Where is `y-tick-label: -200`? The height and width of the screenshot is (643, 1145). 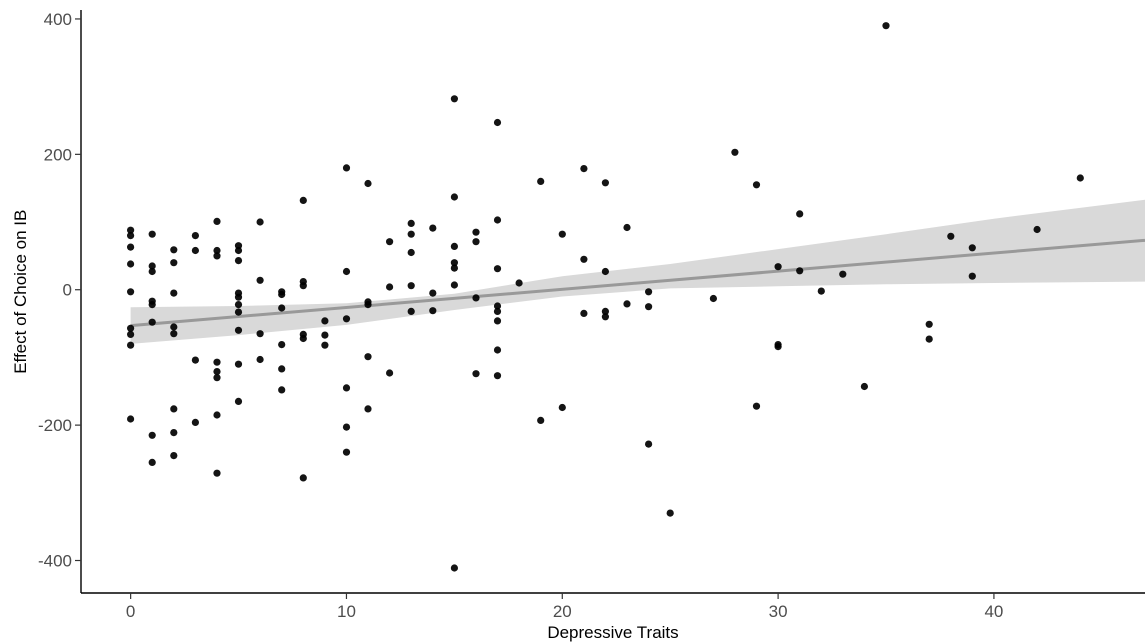 y-tick-label: -200 is located at coordinates (55, 425).